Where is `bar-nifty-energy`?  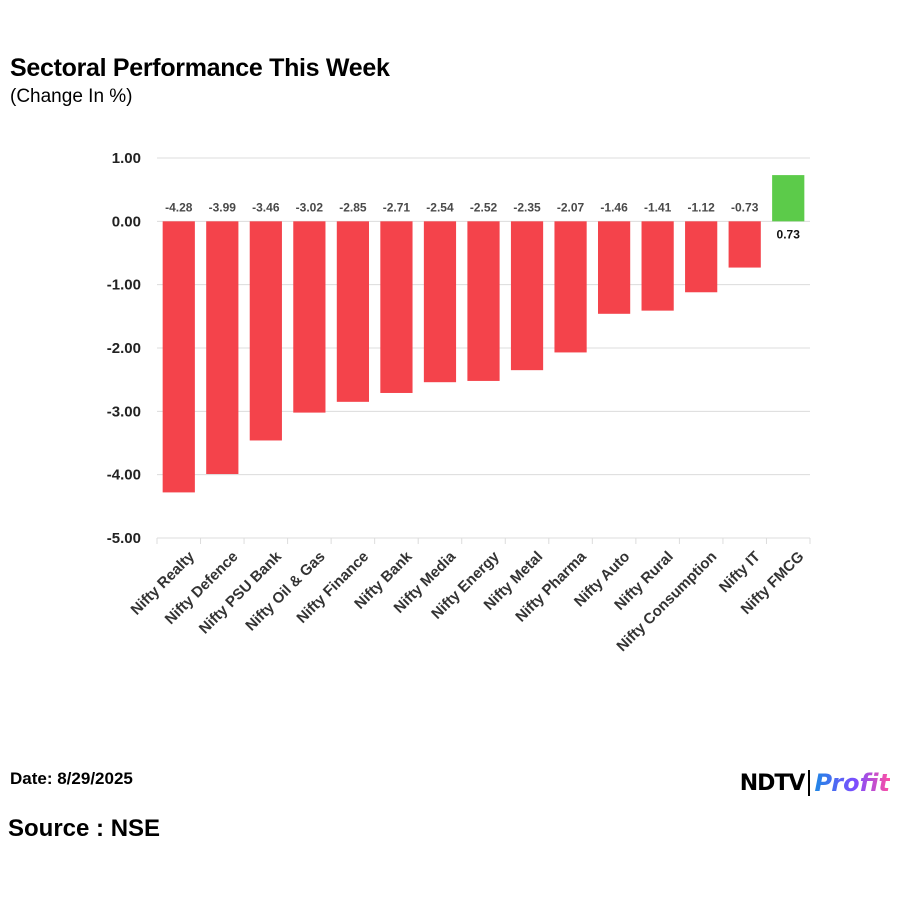
bar-nifty-energy is located at coordinates (483, 301).